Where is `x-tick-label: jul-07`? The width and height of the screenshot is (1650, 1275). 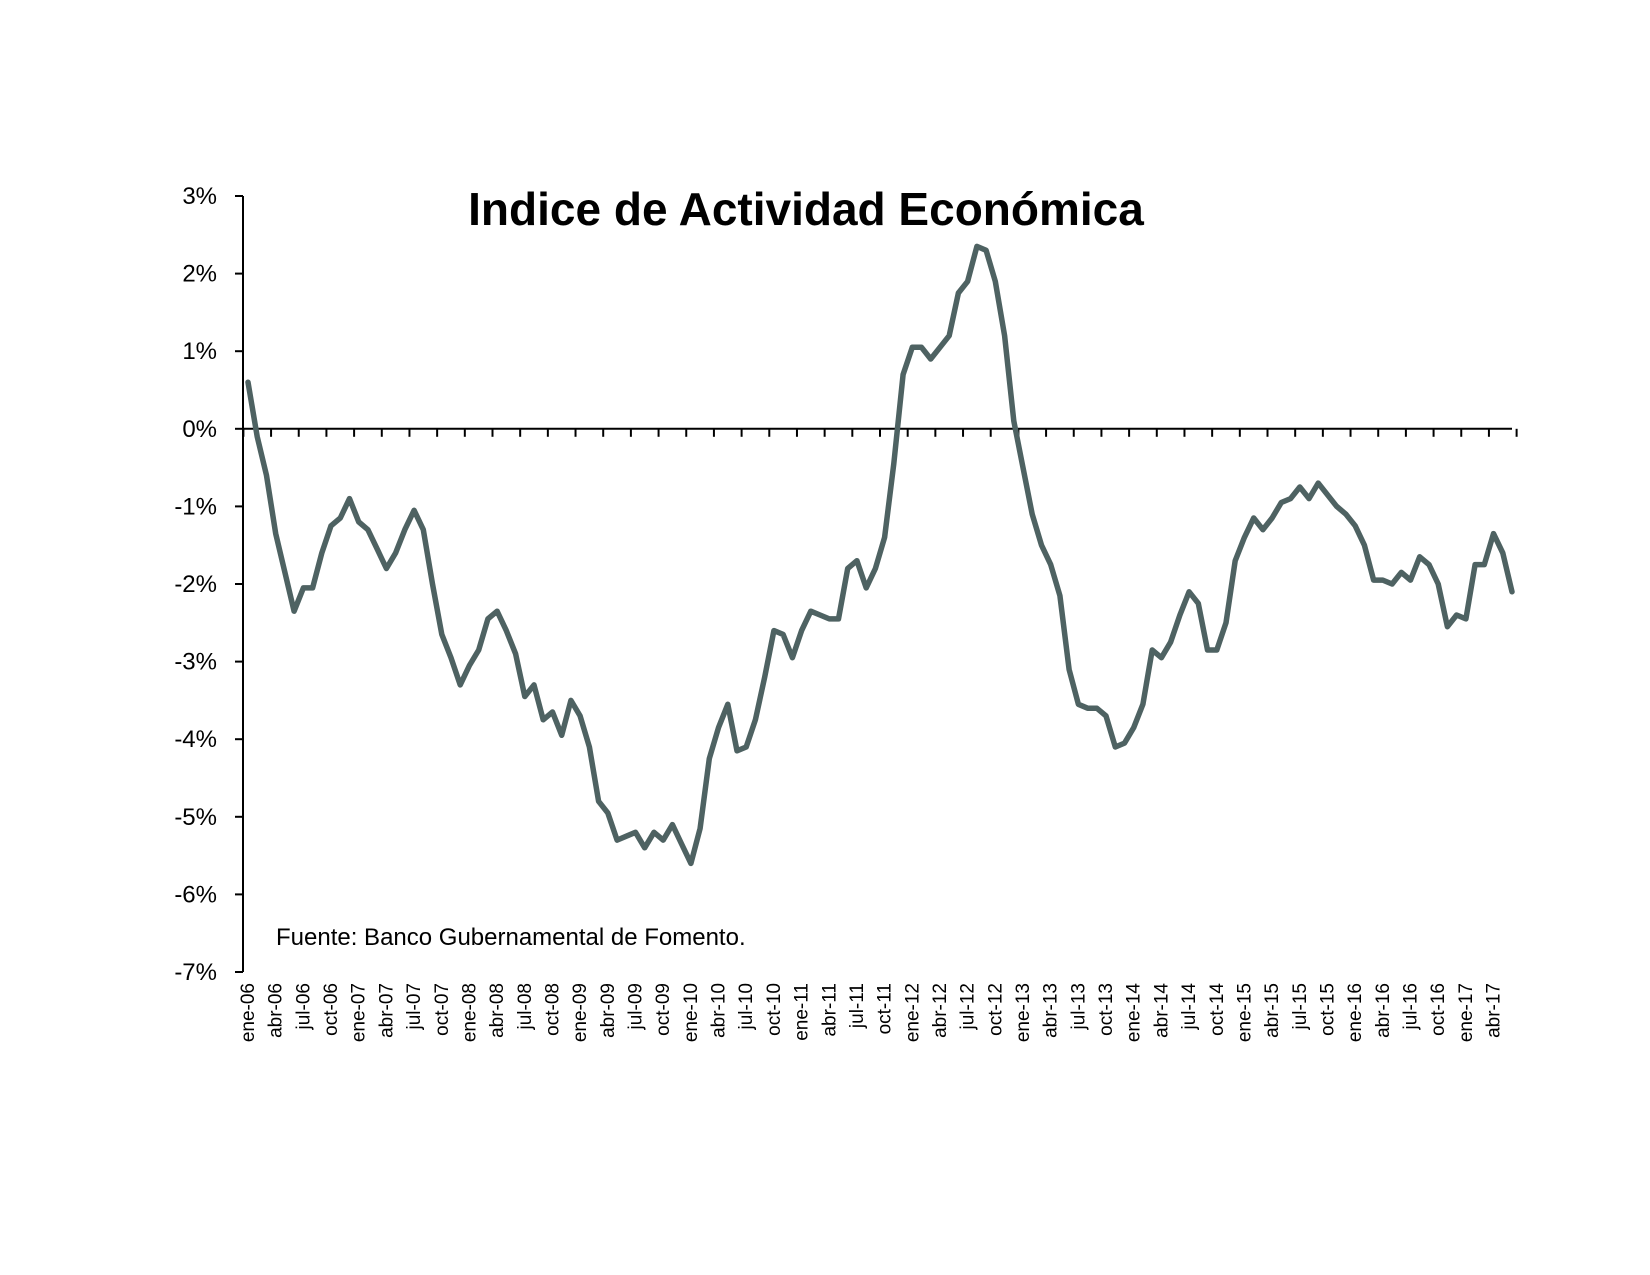 x-tick-label: jul-07 is located at coordinates (414, 1006).